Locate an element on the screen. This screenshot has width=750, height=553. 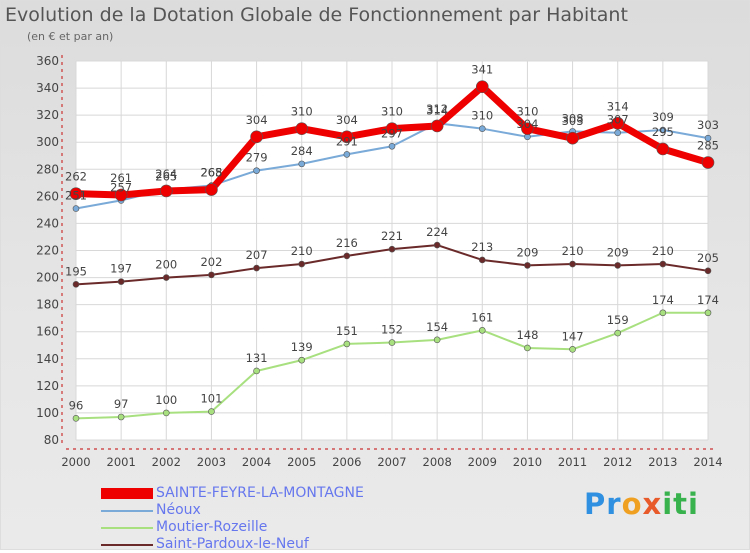
data-label: 100 is located at coordinates (166, 400).